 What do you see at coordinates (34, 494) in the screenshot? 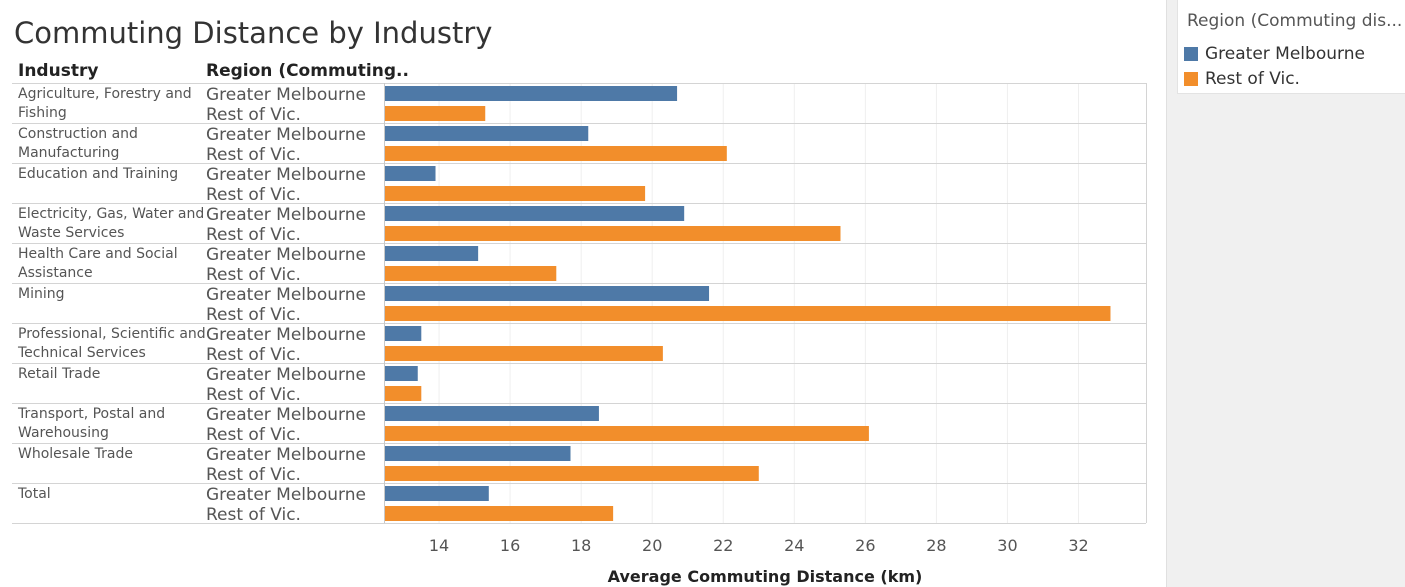
I see `industry-label: Total` at bounding box center [34, 494].